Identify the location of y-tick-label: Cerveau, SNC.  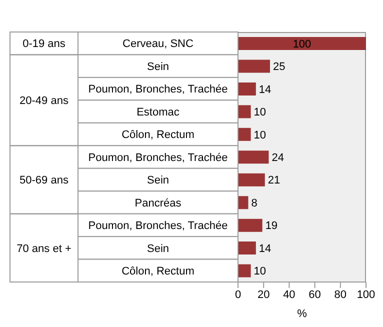
(158, 44).